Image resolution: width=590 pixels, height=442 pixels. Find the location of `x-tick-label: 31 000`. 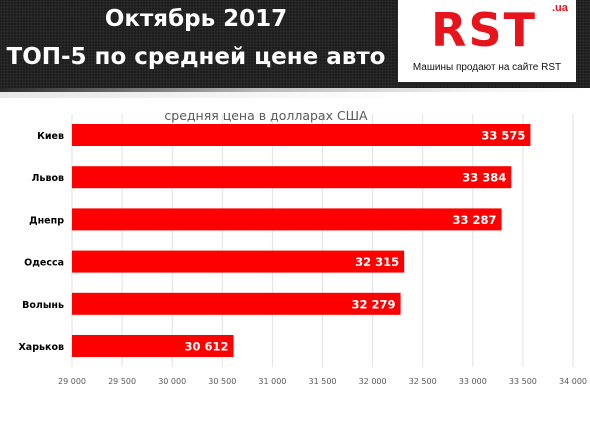

x-tick-label: 31 000 is located at coordinates (272, 381).